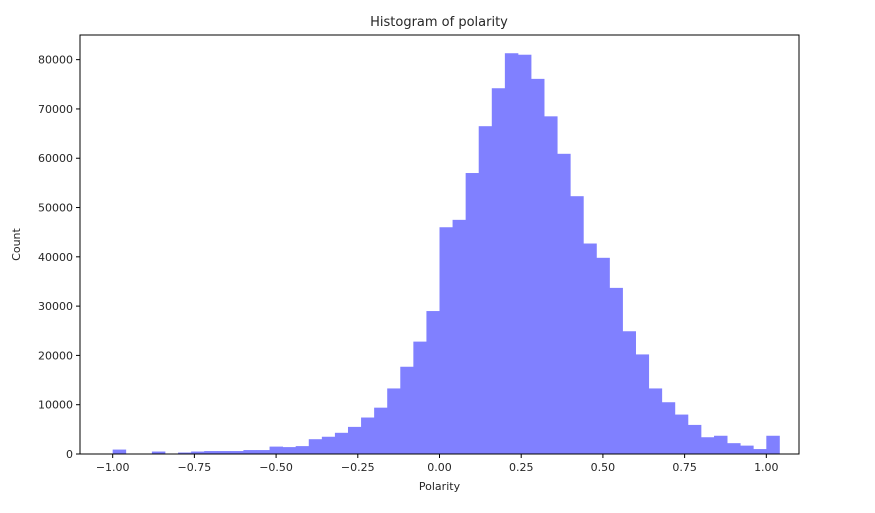 The image size is (875, 513). Describe the element at coordinates (603, 467) in the screenshot. I see `x-tick-label: 0.50` at that location.